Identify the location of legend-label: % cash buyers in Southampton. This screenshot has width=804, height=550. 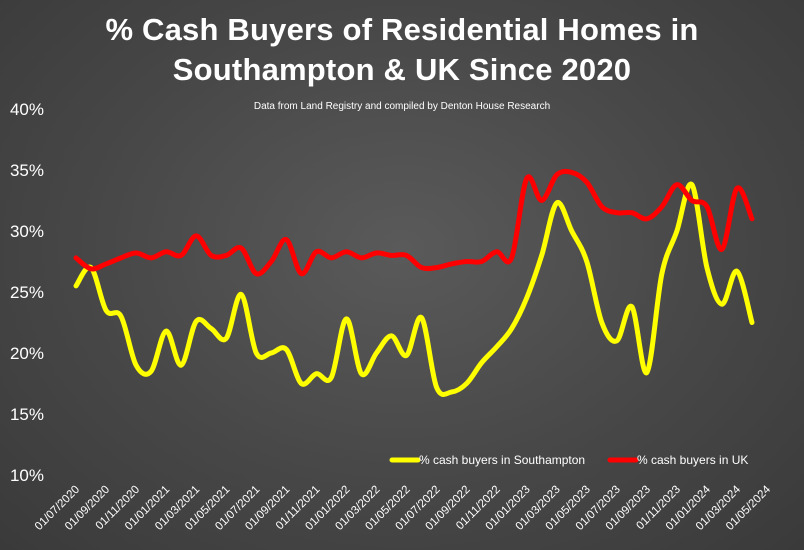
(502, 460).